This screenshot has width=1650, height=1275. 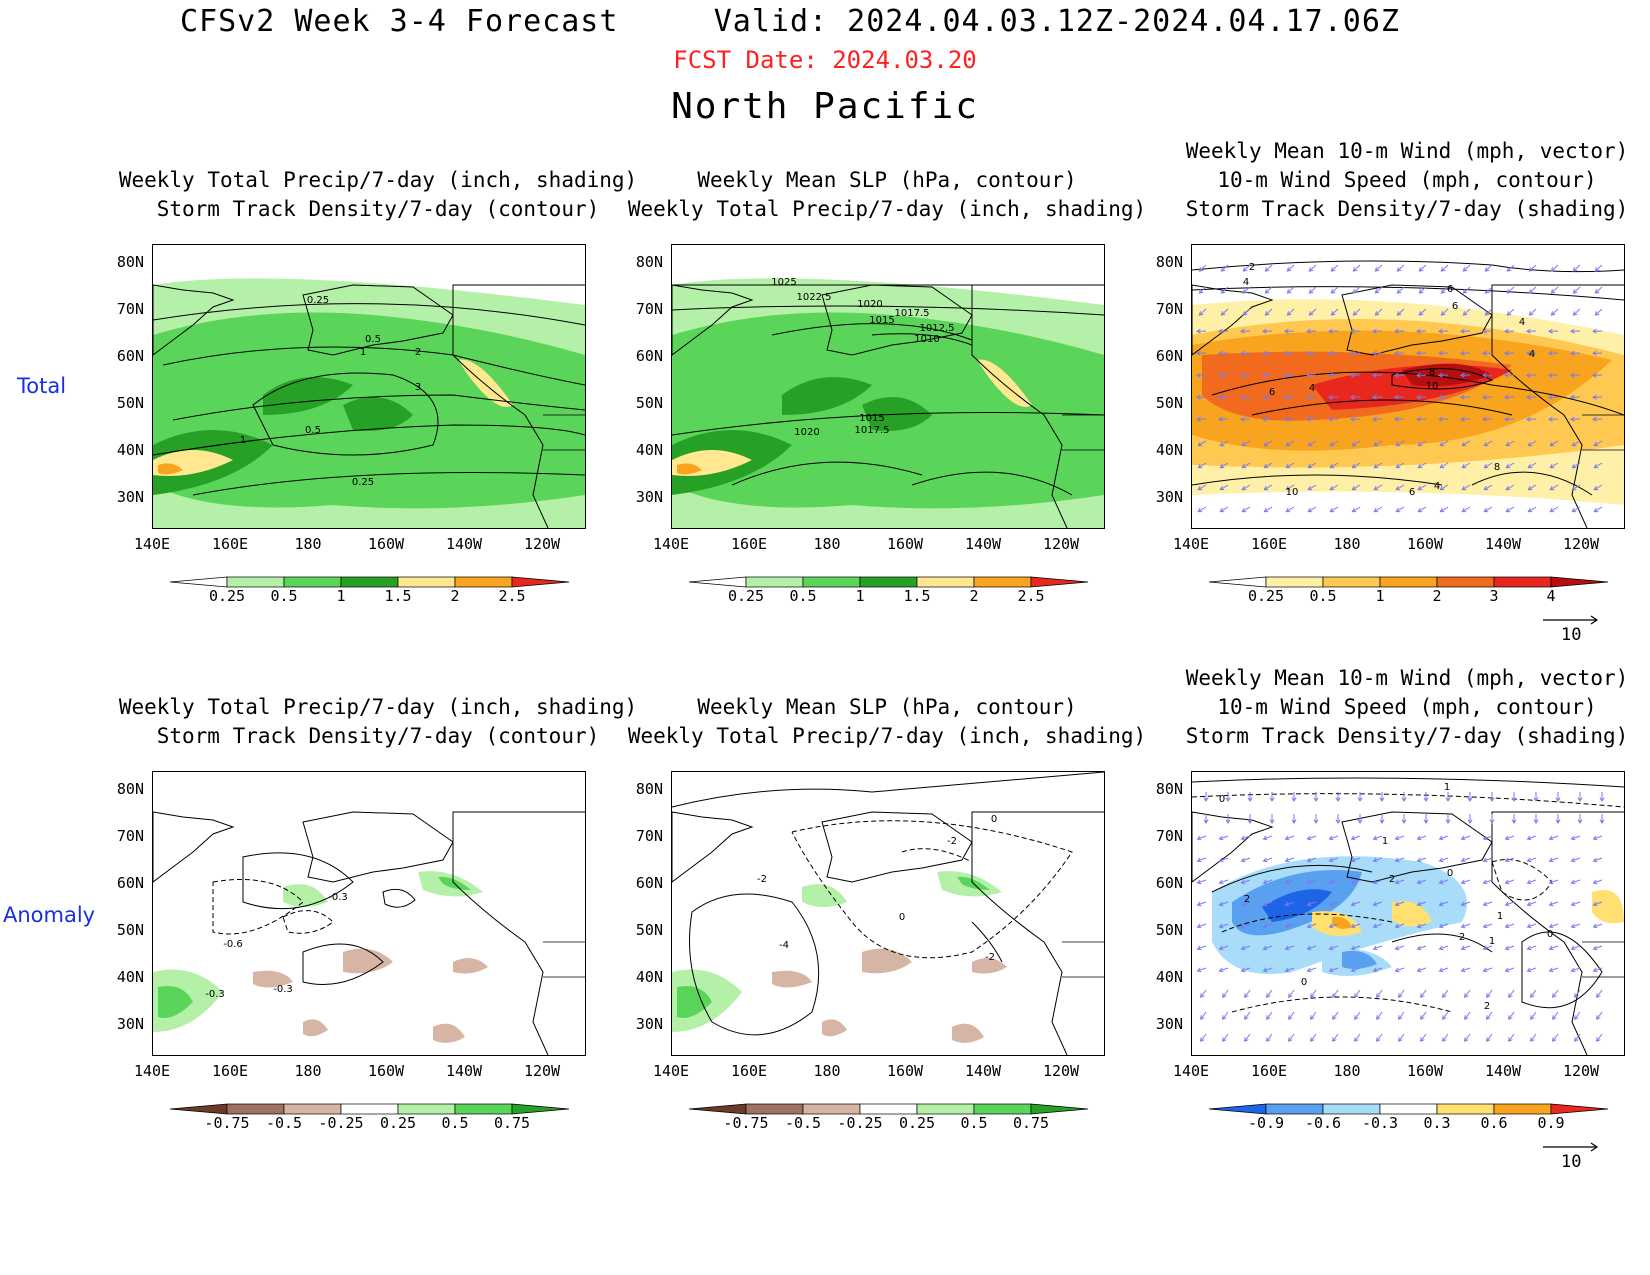 What do you see at coordinates (1455, 306) in the screenshot?
I see `contour-label: 6` at bounding box center [1455, 306].